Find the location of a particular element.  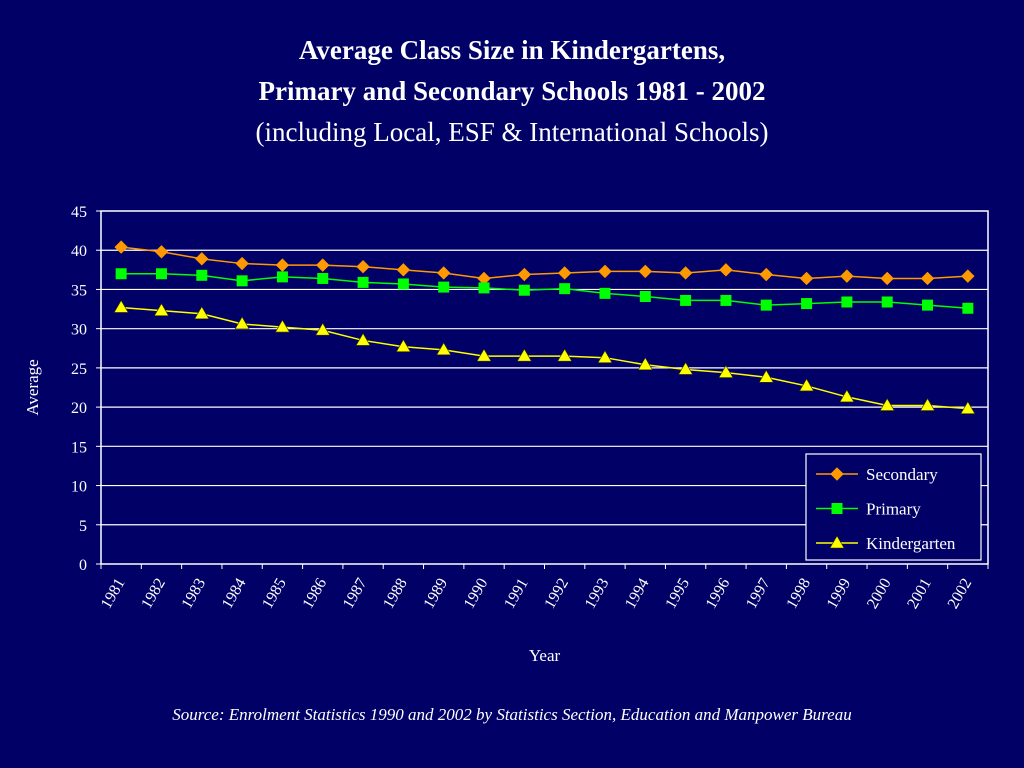

x-tick-label: 2002 is located at coordinates (960, 594).